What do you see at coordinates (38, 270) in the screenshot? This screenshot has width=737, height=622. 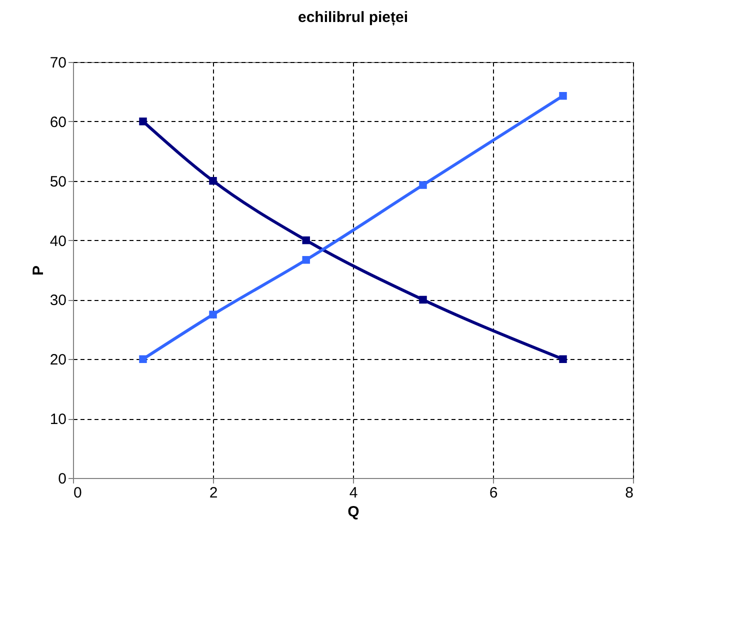 I see `y-axis-title: P` at bounding box center [38, 270].